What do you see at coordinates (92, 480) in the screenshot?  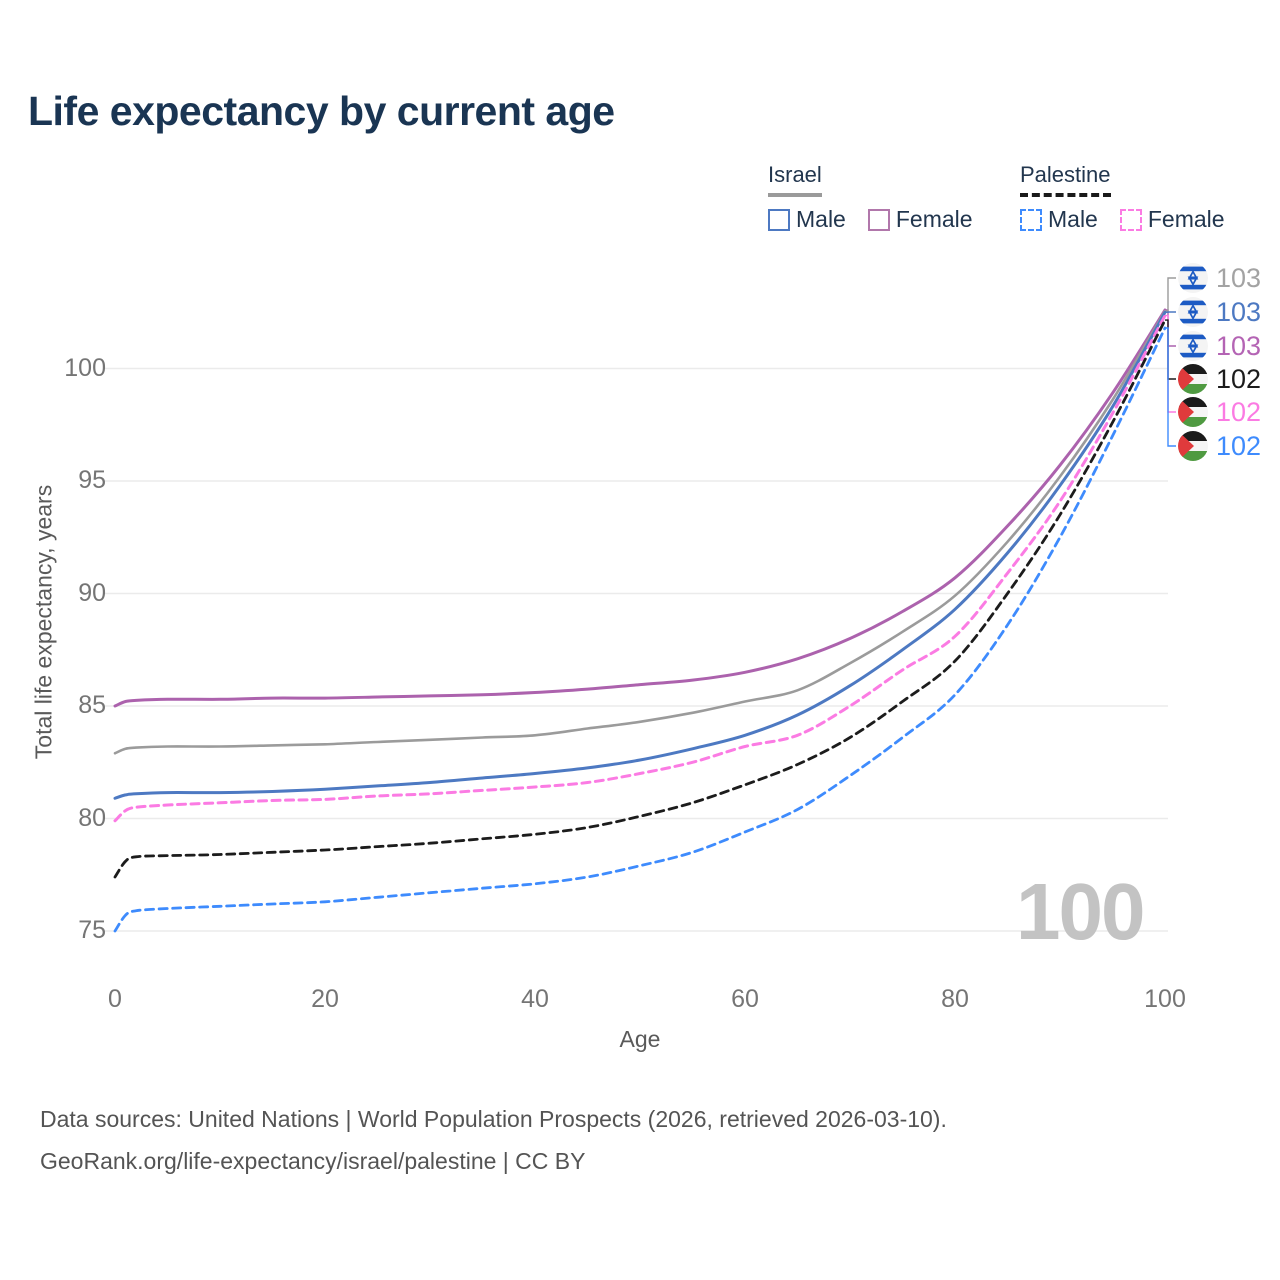 I see `y-tick-label-95: 95` at bounding box center [92, 480].